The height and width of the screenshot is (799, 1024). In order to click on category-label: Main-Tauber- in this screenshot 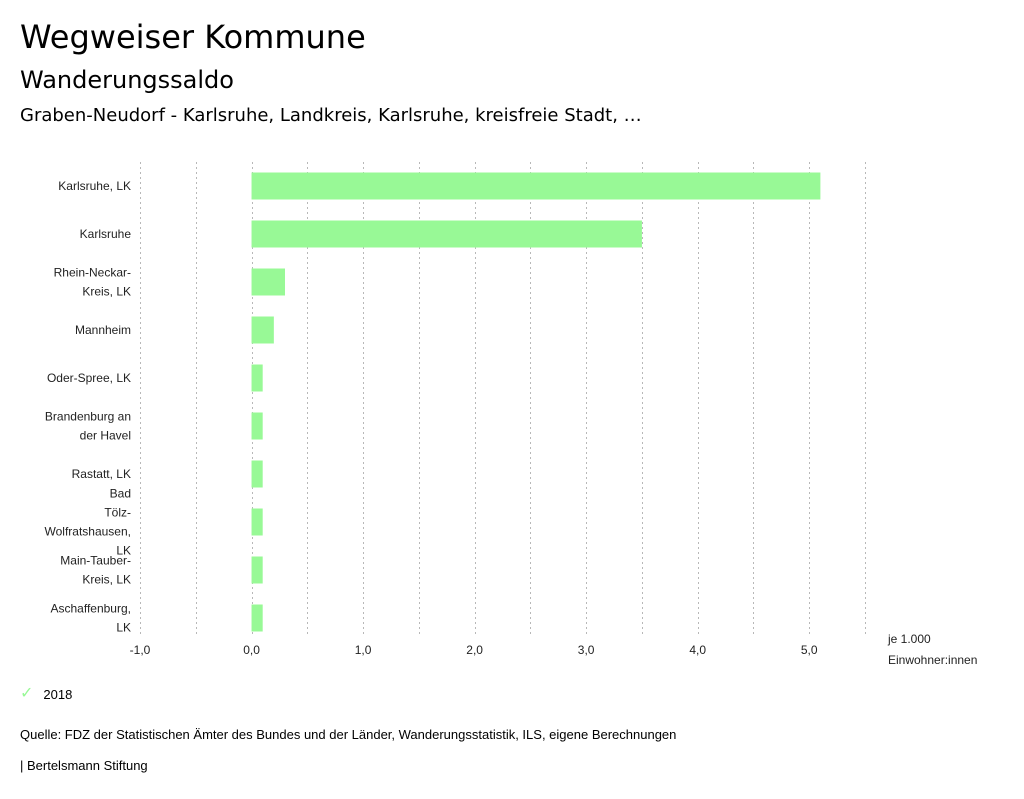, I will do `click(95, 561)`.